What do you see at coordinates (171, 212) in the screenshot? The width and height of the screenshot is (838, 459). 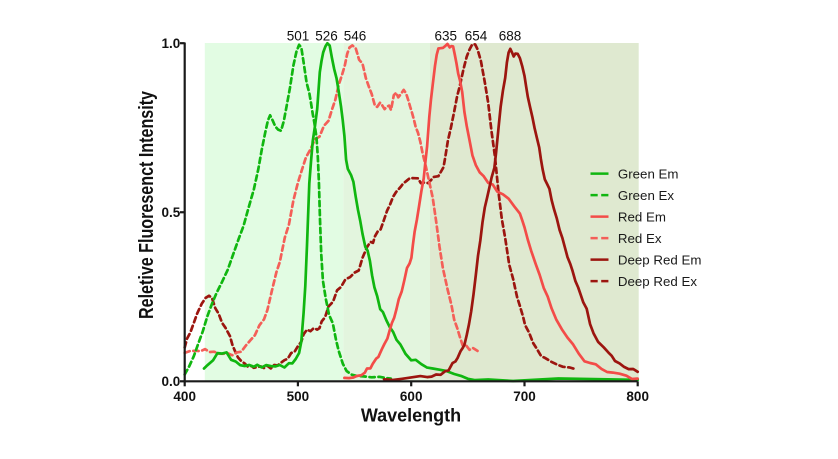 I see `svg-text: 0.5` at bounding box center [171, 212].